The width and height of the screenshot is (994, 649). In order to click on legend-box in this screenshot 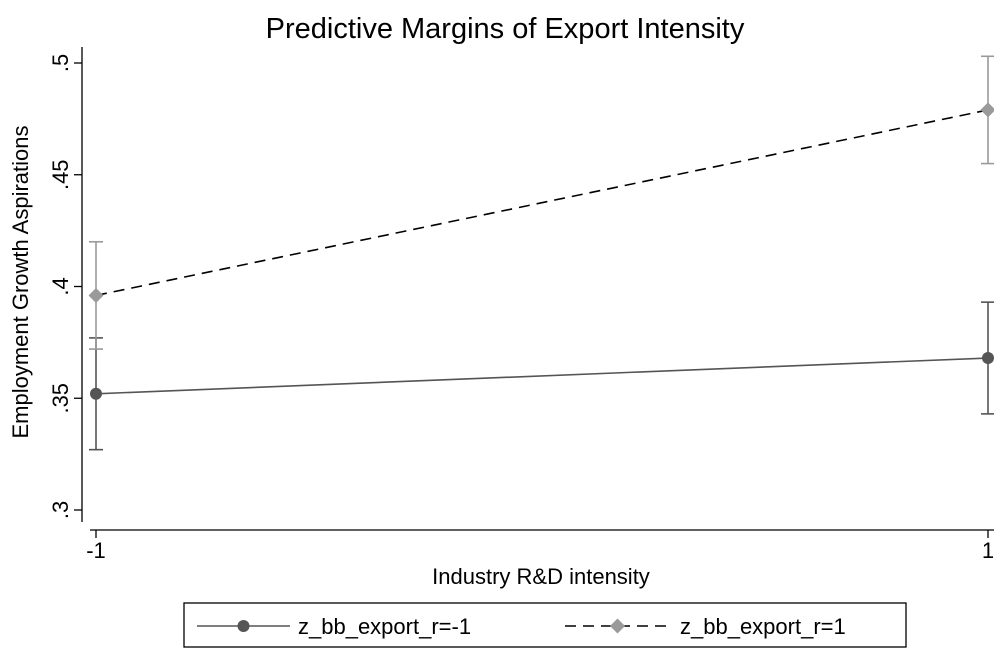, I will do `click(545, 625)`.